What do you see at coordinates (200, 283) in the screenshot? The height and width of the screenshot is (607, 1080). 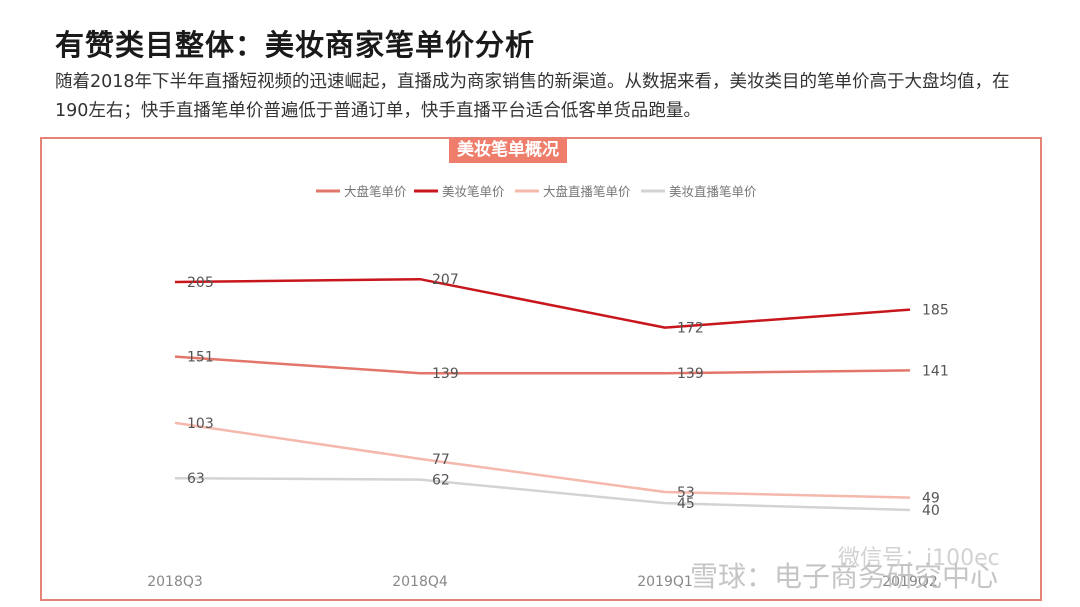 I see `data-label: 205` at bounding box center [200, 283].